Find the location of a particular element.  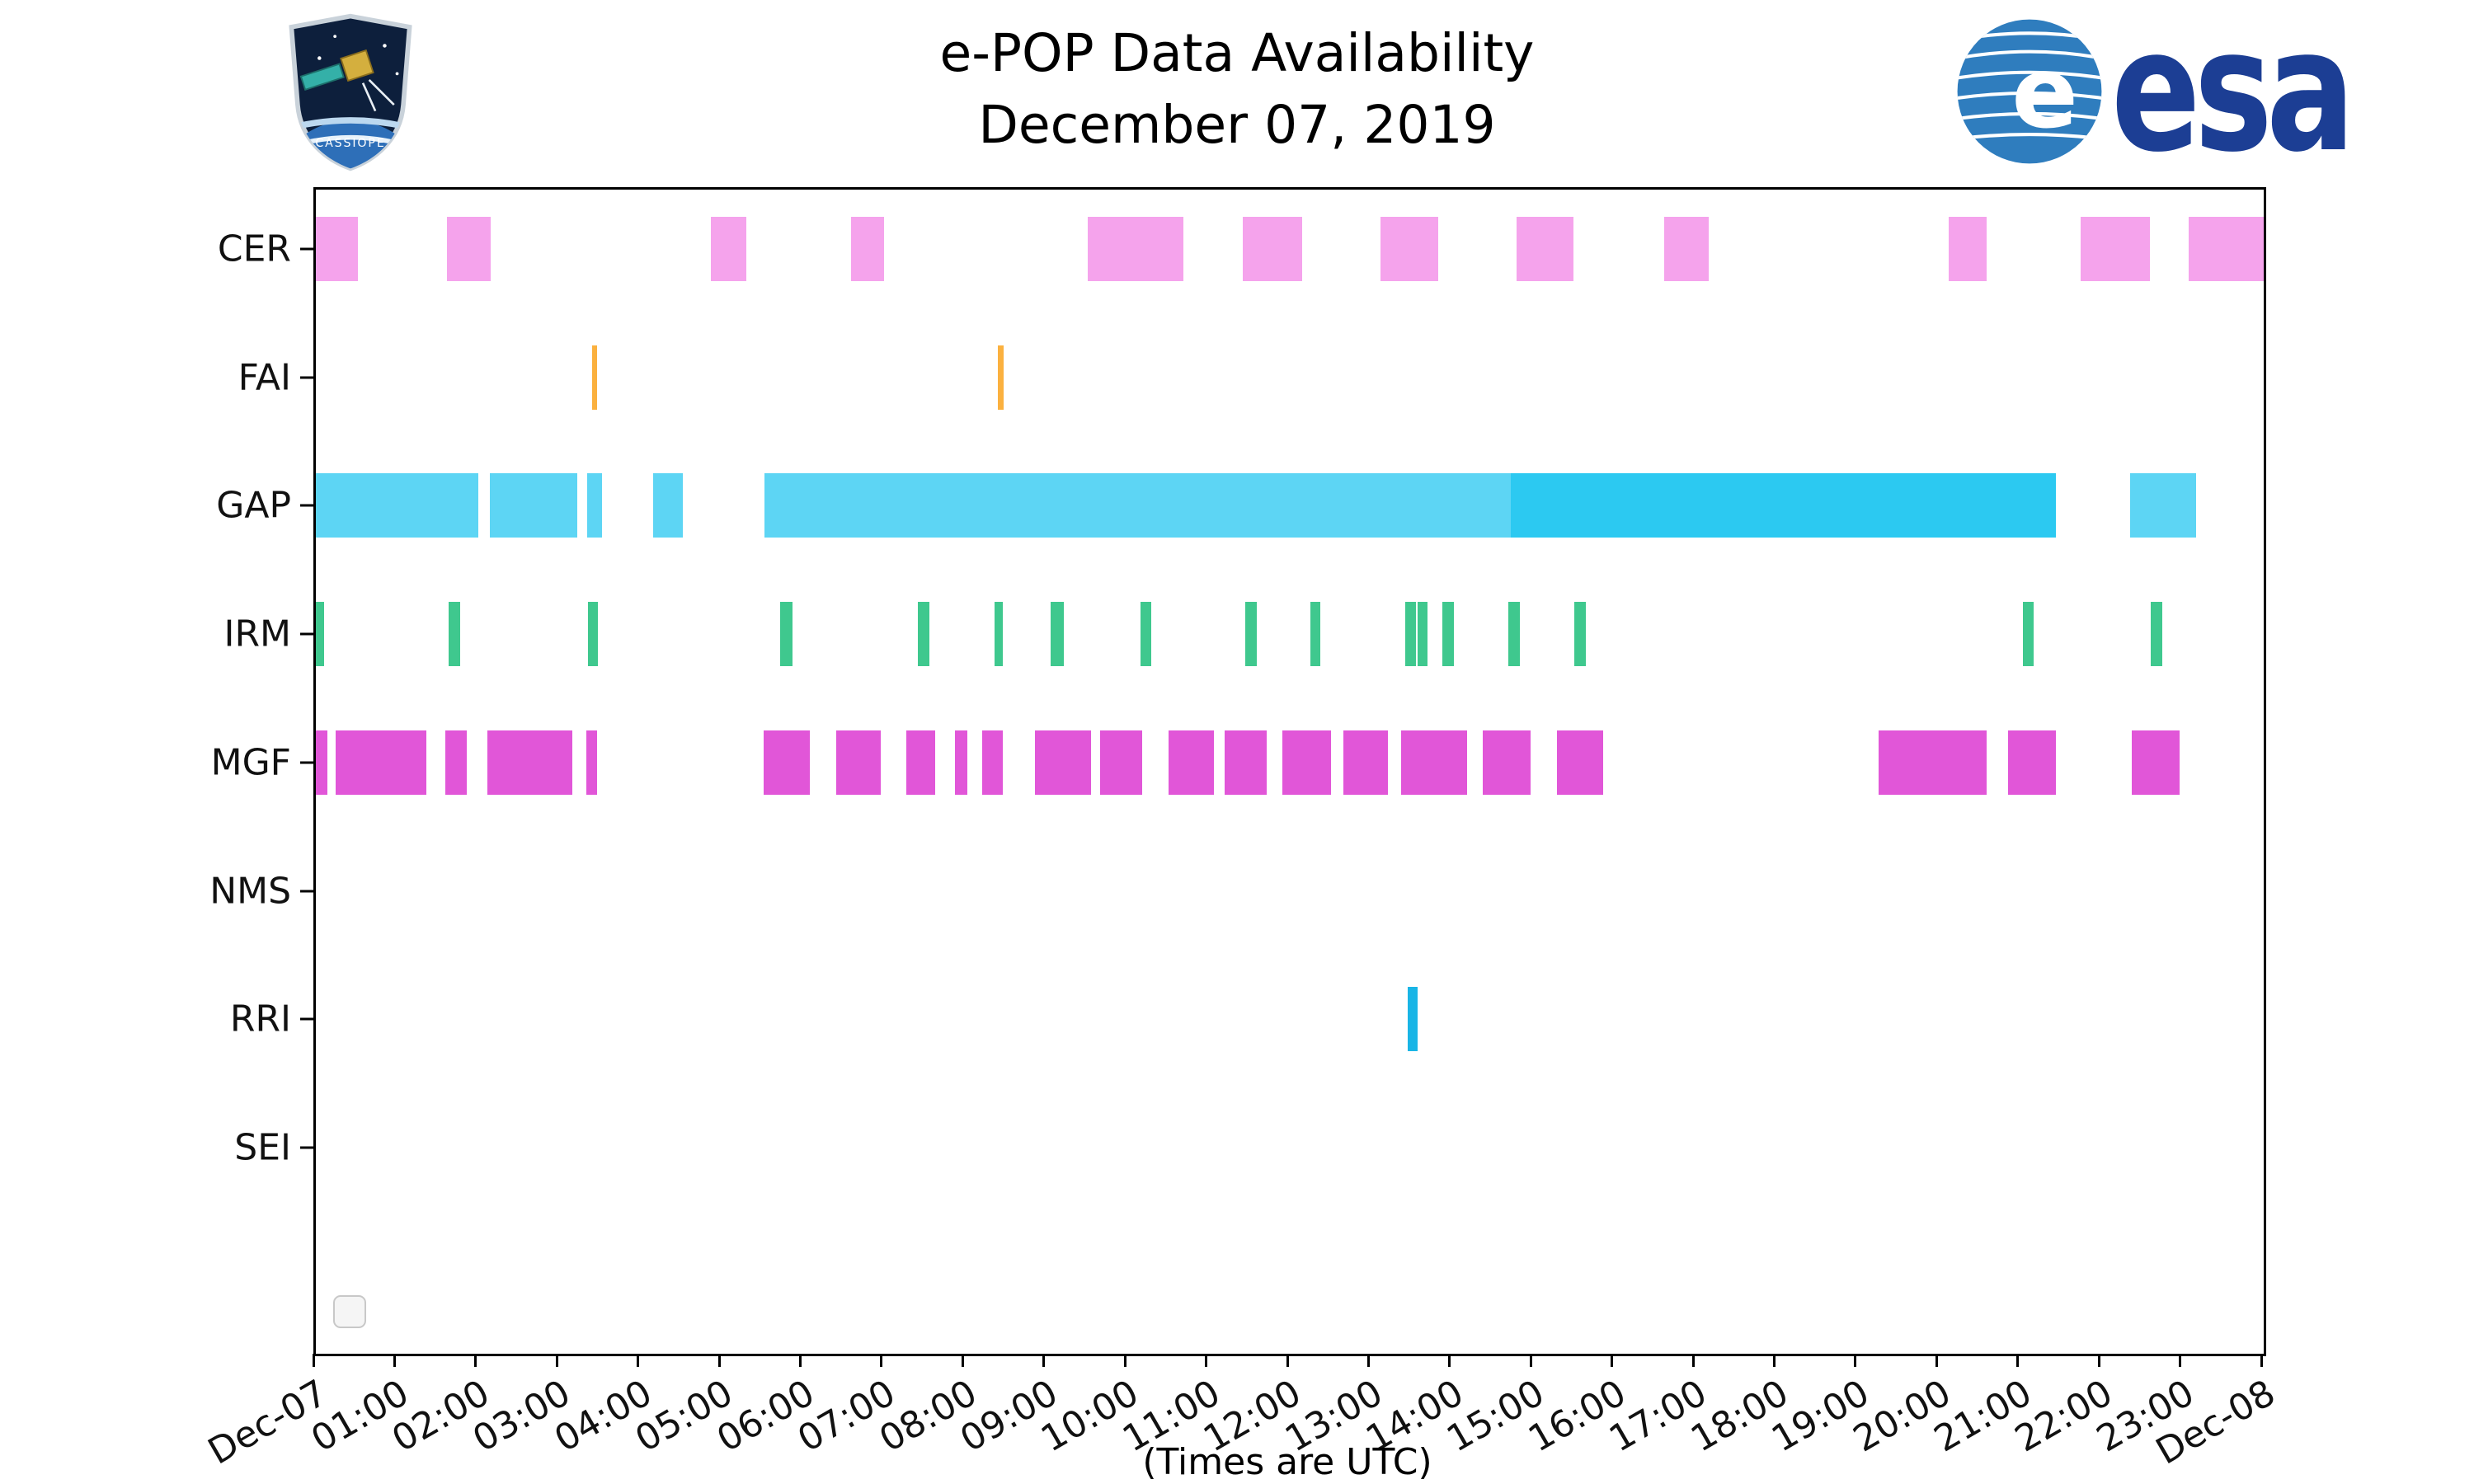

patch-solar-panel is located at coordinates (322, 77).